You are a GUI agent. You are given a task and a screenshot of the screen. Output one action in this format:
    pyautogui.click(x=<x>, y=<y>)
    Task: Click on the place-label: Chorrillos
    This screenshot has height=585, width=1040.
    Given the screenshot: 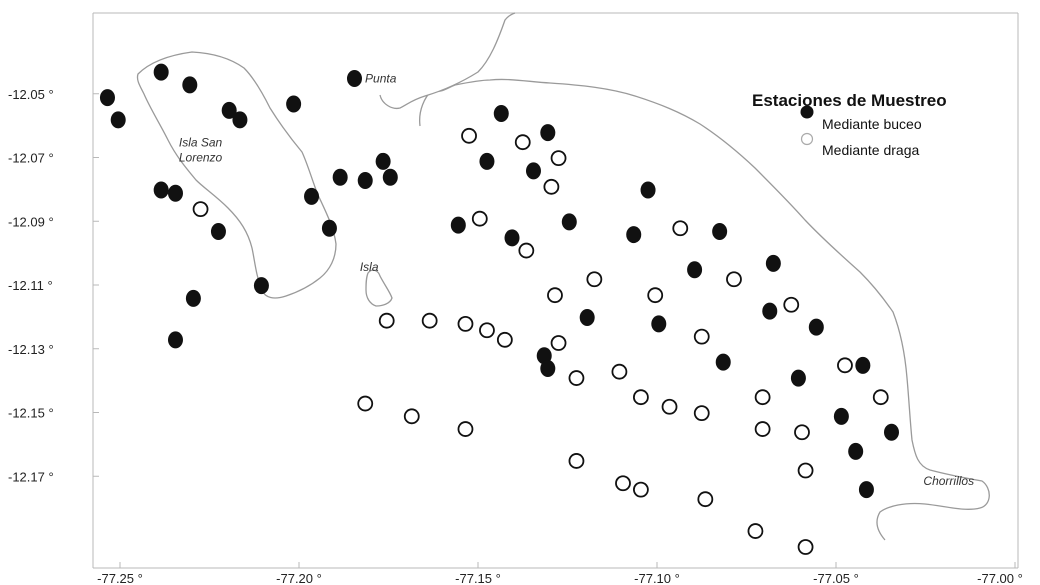 What is the action you would take?
    pyautogui.click(x=948, y=481)
    